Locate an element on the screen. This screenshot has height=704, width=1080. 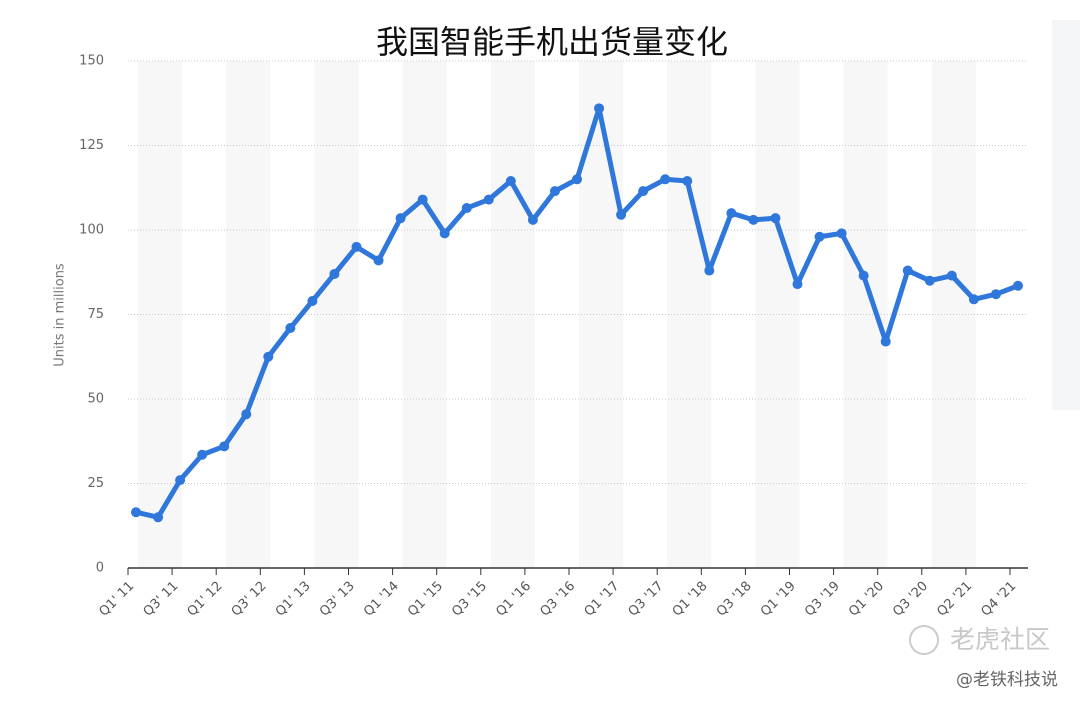
x-tick-label: Q1 '15 is located at coordinates (425, 599).